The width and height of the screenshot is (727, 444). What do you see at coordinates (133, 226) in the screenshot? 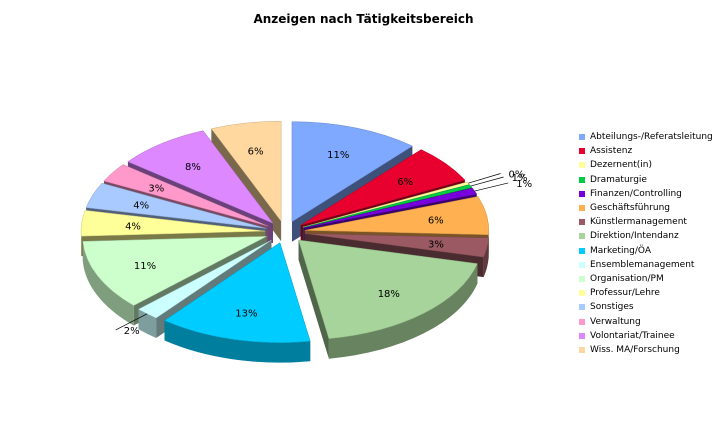
I see `data-label-12: 4%` at bounding box center [133, 226].